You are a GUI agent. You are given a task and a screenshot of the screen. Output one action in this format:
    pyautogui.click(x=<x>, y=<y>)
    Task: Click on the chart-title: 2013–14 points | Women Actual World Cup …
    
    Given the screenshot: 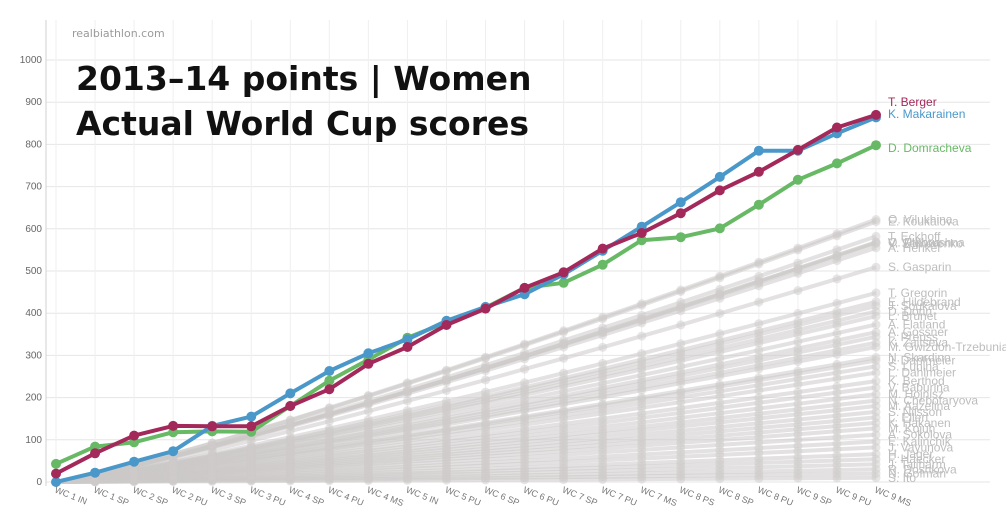 What is the action you would take?
    pyautogui.click(x=303, y=101)
    